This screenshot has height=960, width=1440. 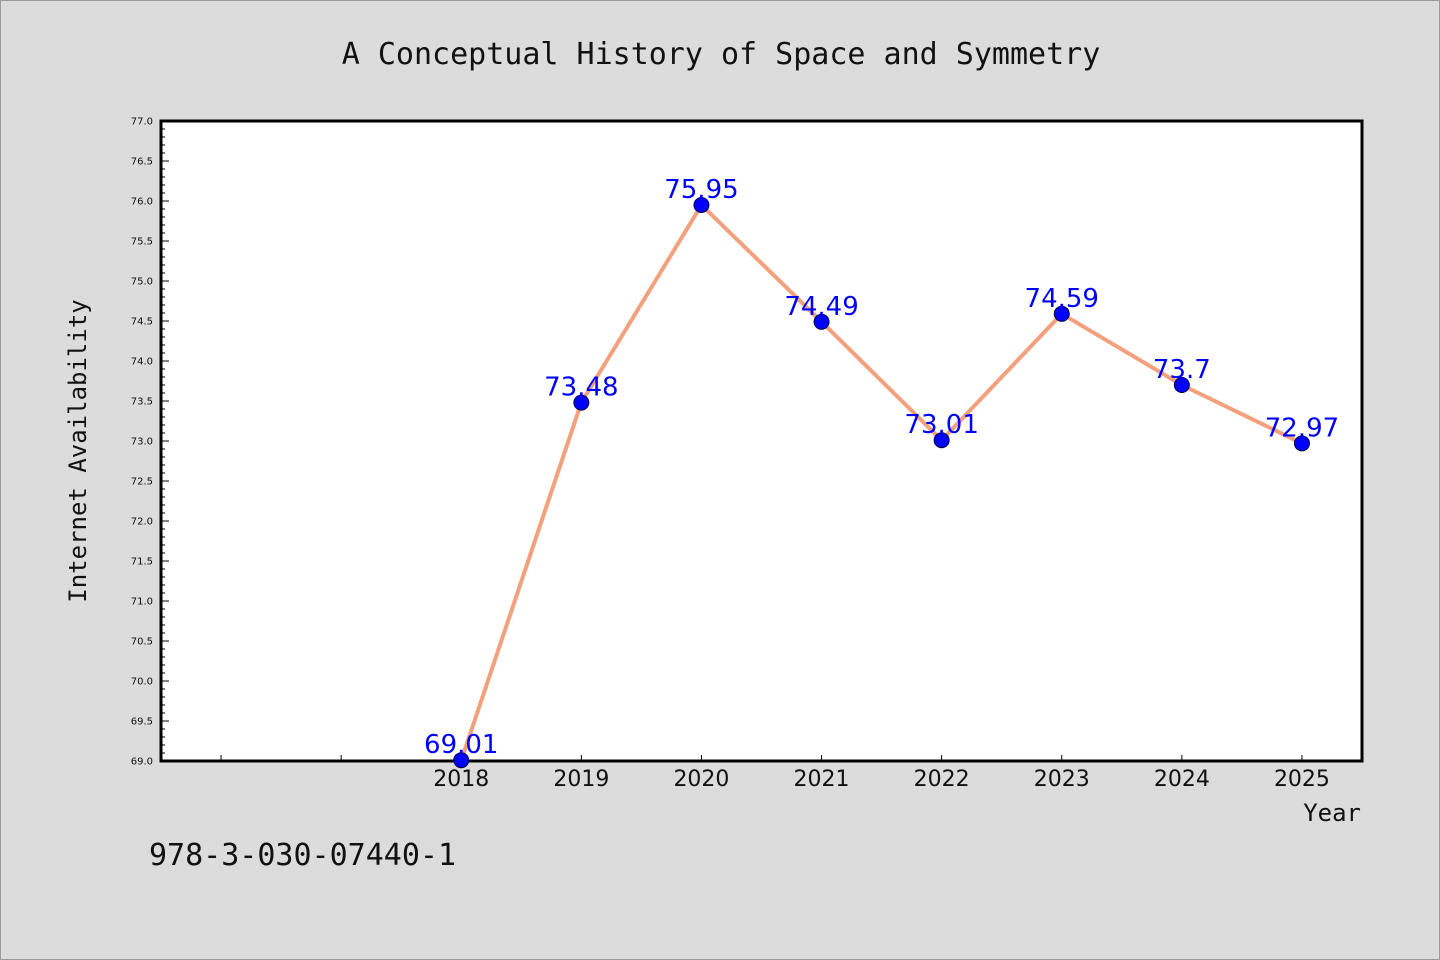 What do you see at coordinates (1062, 299) in the screenshot?
I see `data-label: 74.59` at bounding box center [1062, 299].